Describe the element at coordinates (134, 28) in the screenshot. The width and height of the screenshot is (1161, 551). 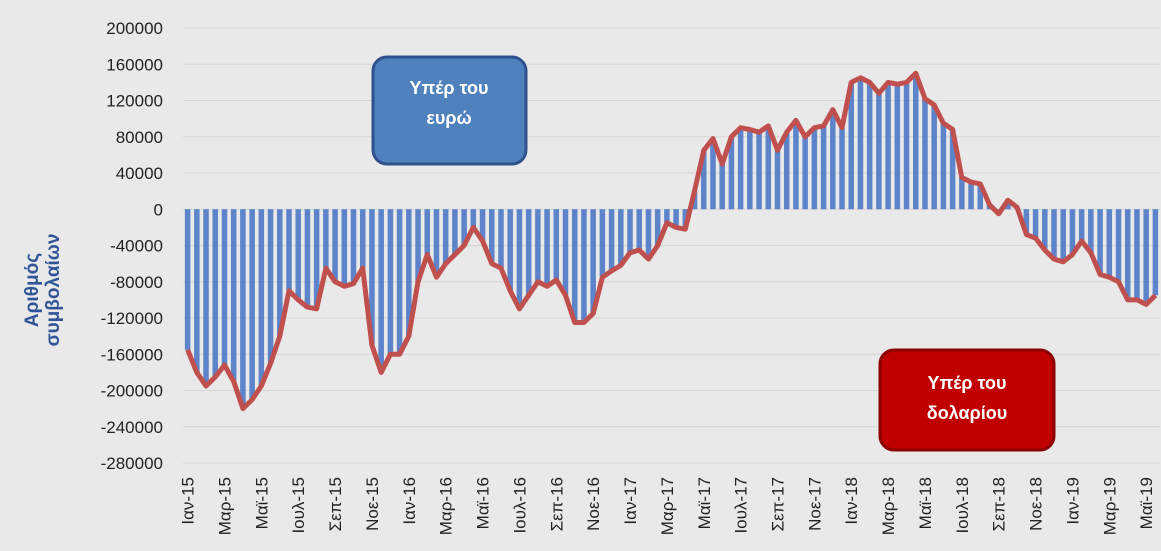
I see `y-tick-label: 200000` at that location.